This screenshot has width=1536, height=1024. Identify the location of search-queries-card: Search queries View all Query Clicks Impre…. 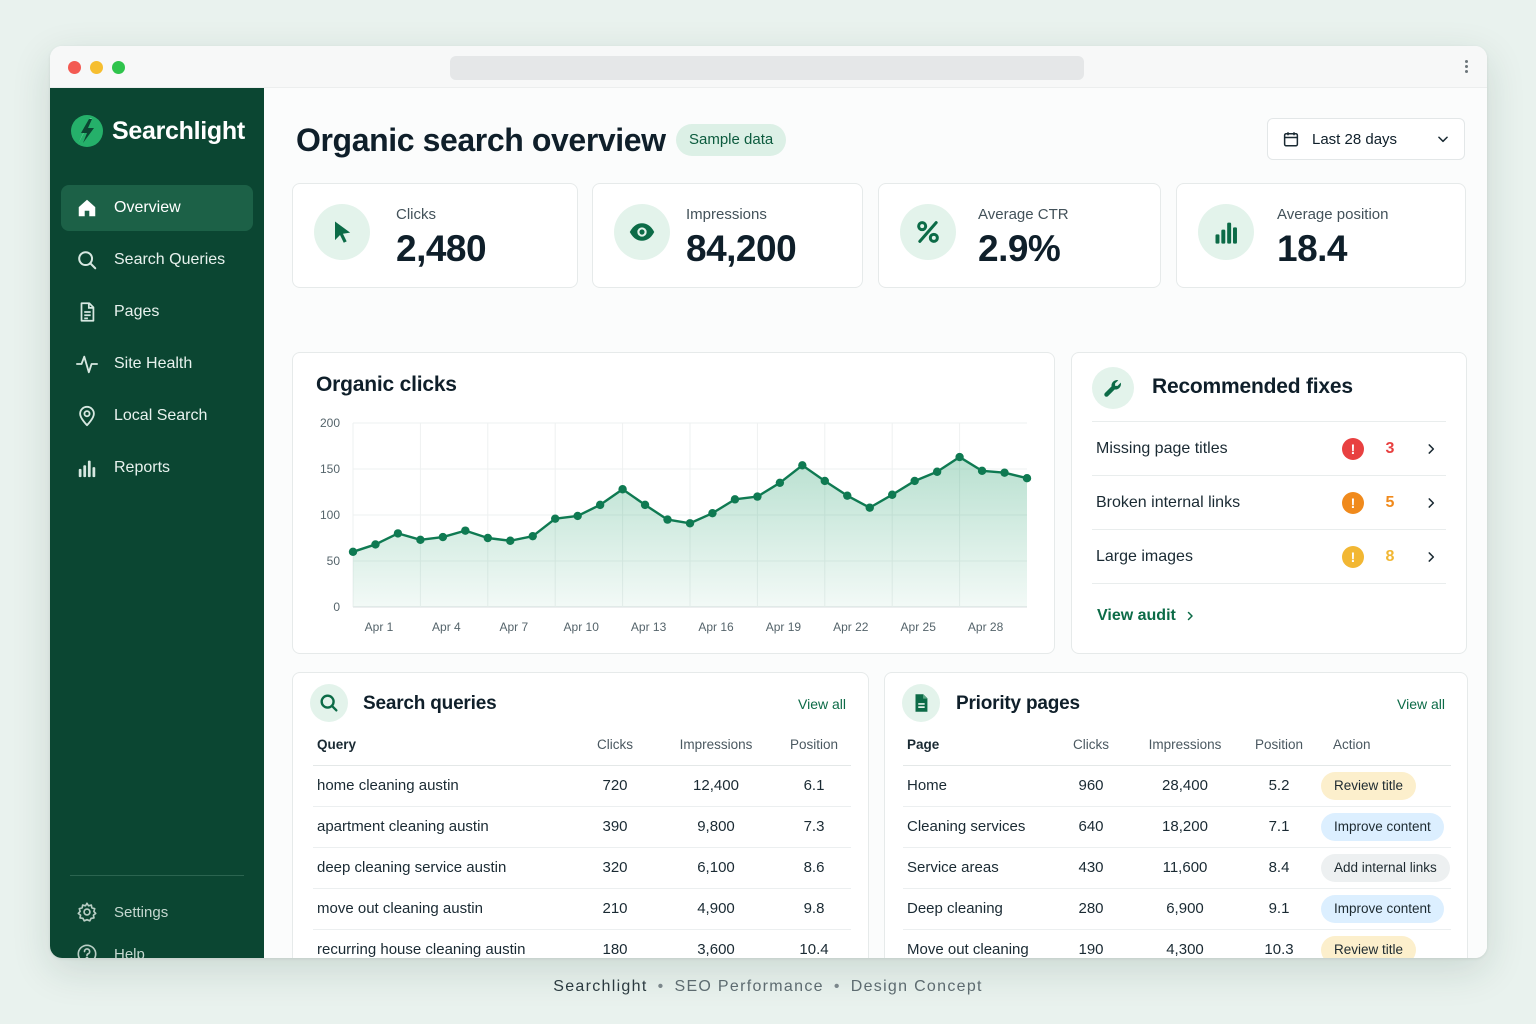
(580, 815).